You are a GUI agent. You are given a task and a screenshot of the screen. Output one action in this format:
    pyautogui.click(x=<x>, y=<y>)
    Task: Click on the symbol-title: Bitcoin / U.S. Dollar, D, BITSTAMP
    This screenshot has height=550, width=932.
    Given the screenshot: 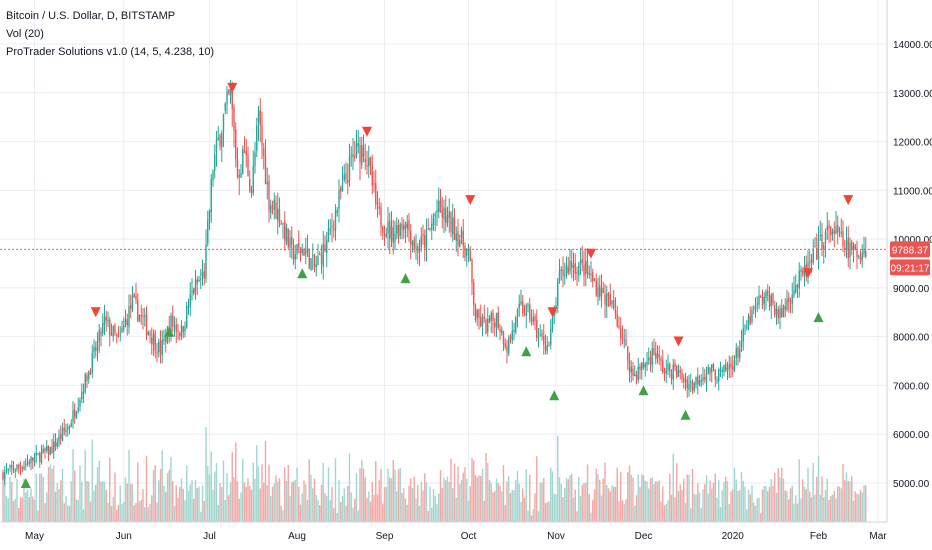 What is the action you would take?
    pyautogui.click(x=91, y=16)
    